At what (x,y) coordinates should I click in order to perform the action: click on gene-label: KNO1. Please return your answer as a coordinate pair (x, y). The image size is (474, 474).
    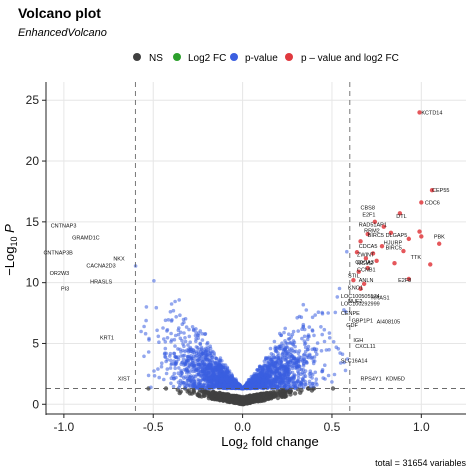
    Looking at the image, I should click on (355, 289).